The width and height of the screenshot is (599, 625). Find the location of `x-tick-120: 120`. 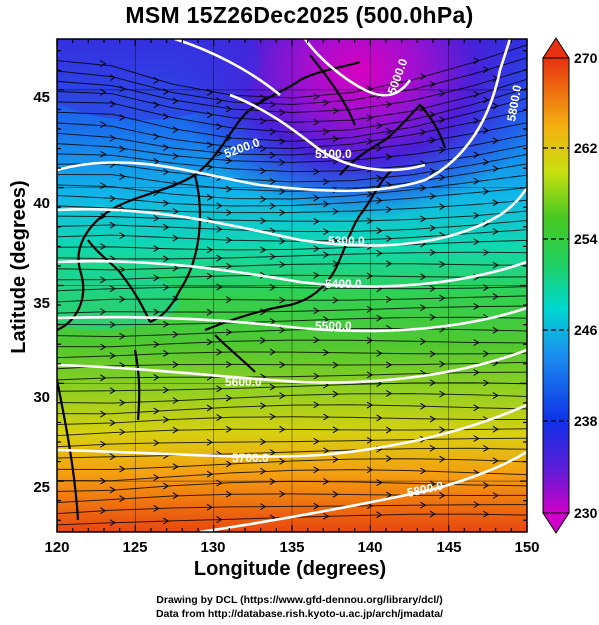

x-tick-120: 120 is located at coordinates (56, 547).